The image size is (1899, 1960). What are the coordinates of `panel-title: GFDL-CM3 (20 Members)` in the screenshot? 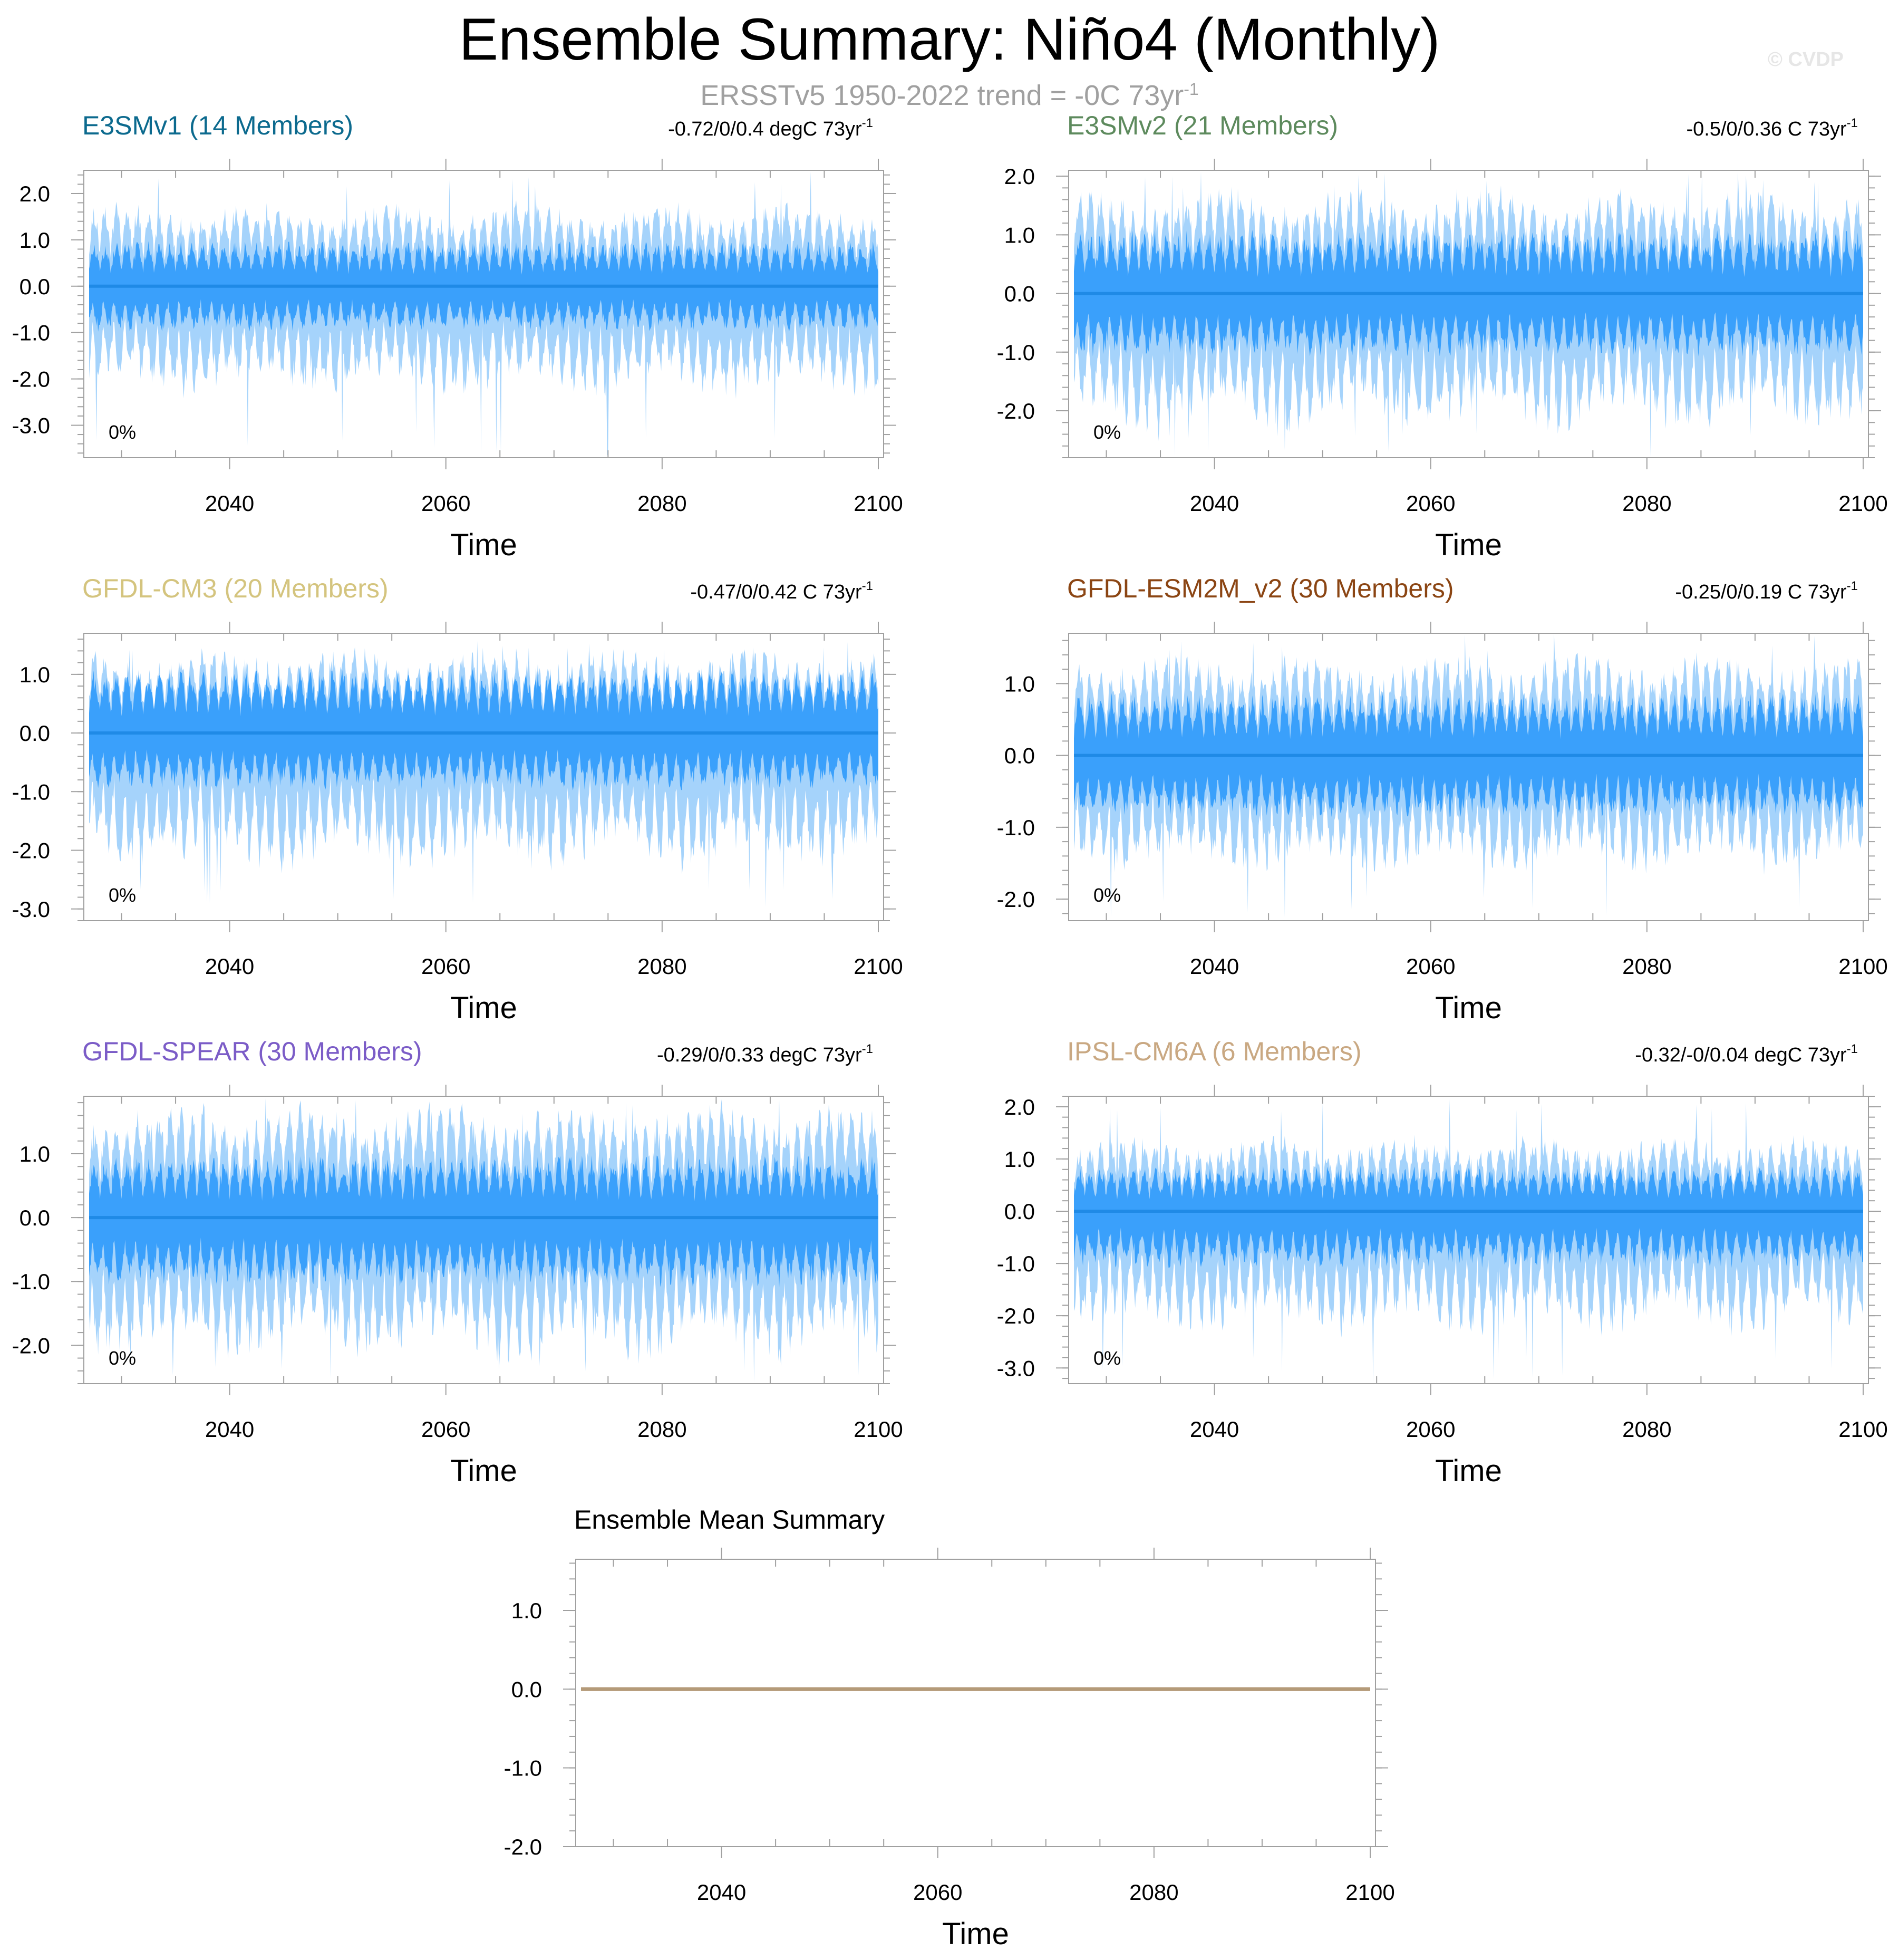 It's located at (235, 588).